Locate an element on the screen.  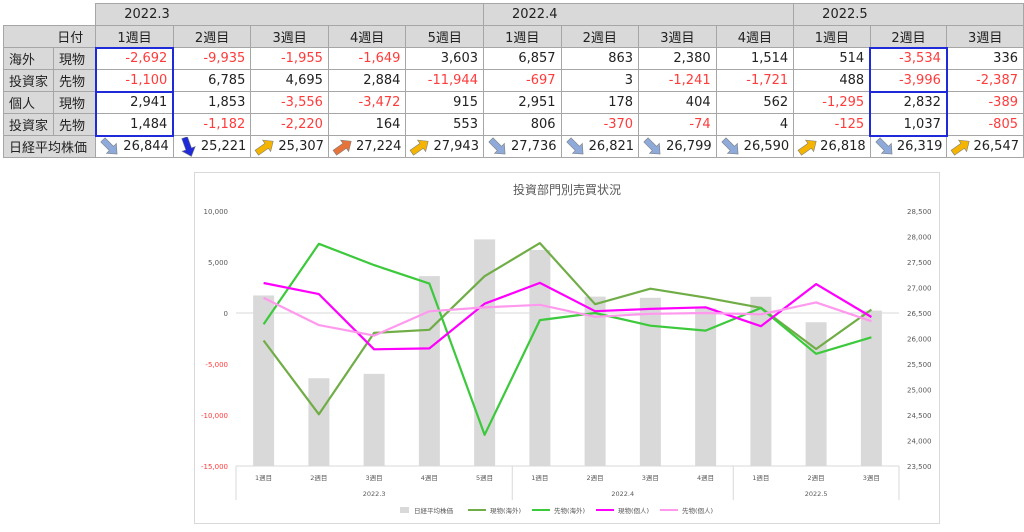
arrow-down-icon is located at coordinates (188, 146).